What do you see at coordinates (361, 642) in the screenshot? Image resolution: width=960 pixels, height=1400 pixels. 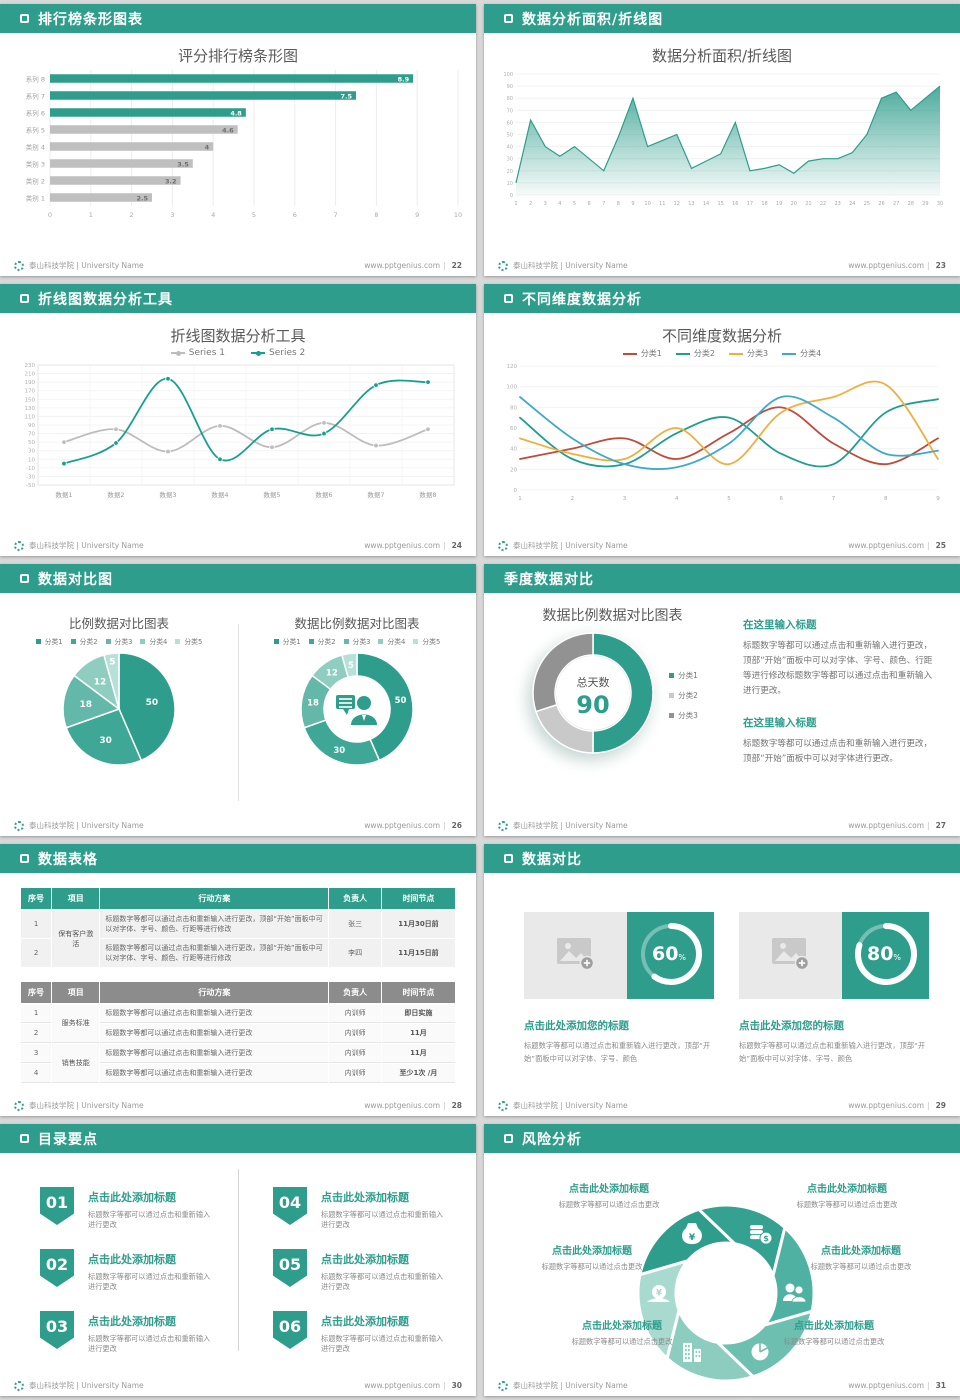 I see `legend-label: 分类3` at bounding box center [361, 642].